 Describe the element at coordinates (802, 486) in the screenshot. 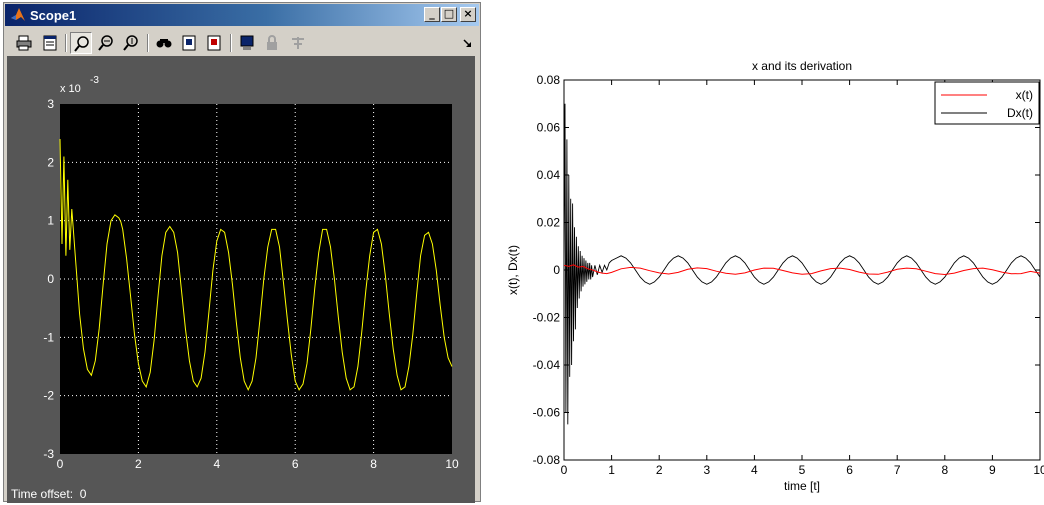

I see `x-axis-label: time [t]` at that location.